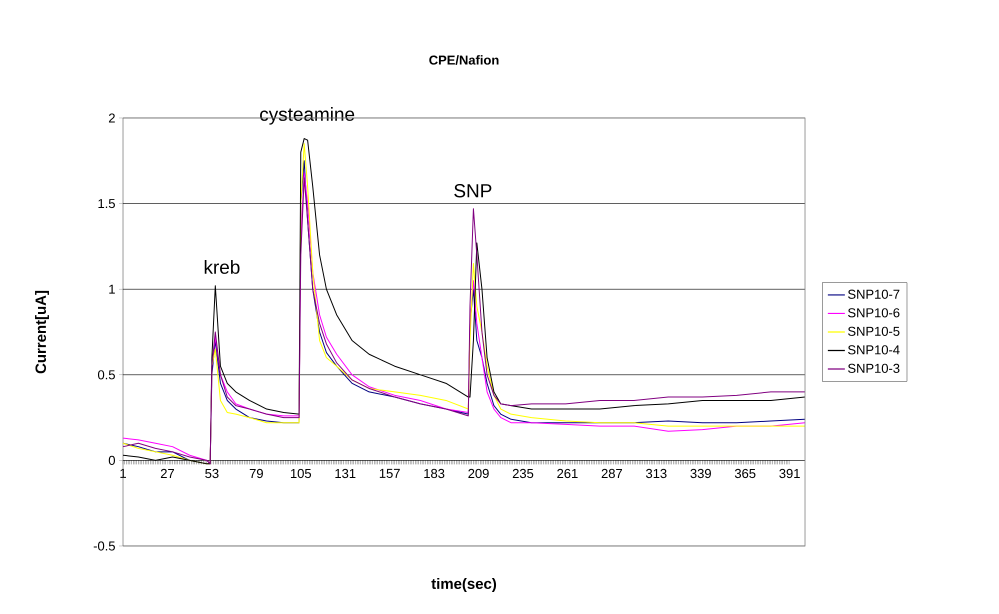  Describe the element at coordinates (745, 473) in the screenshot. I see `x-tick-label: 365` at that location.